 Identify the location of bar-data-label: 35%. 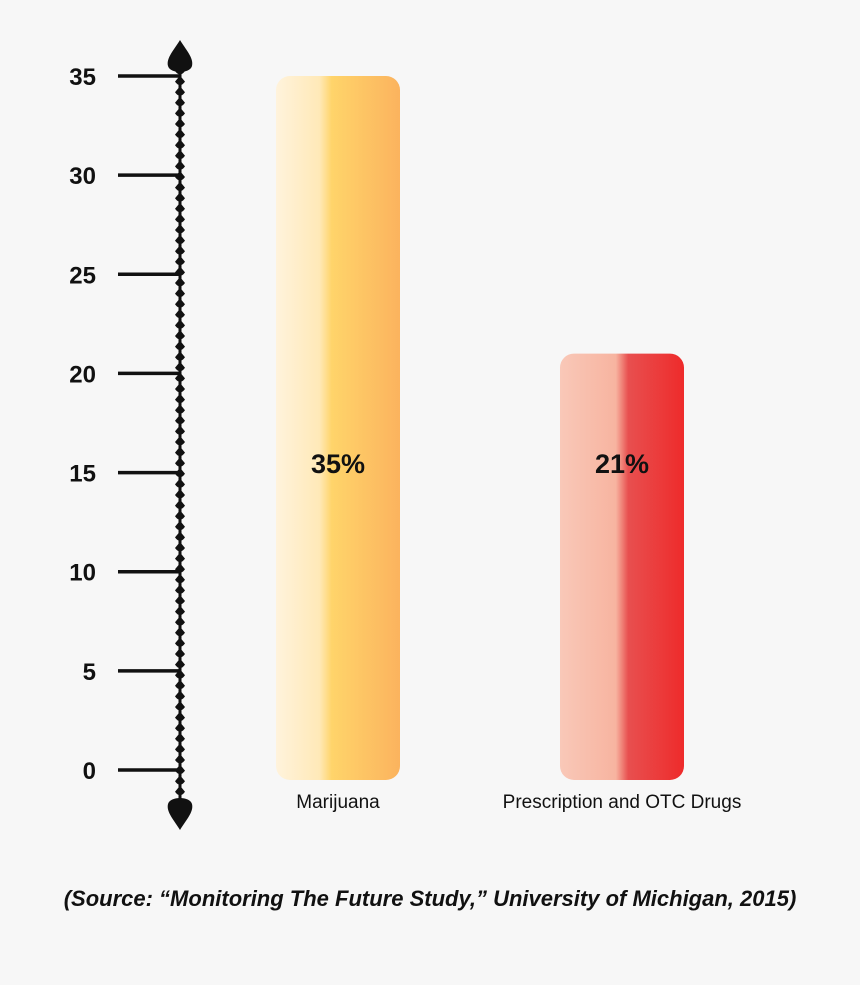
(338, 464).